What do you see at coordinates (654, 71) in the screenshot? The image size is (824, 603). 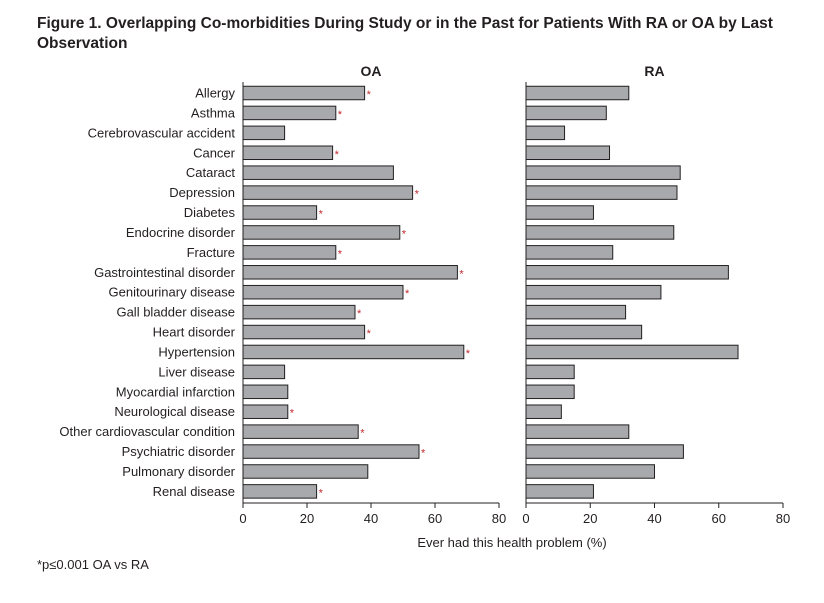 I see `panel-title-ra: RA` at bounding box center [654, 71].